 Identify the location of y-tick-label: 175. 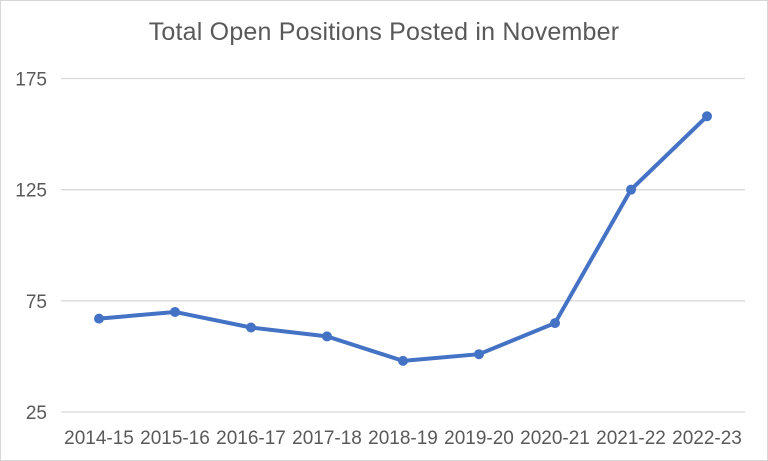
(31, 80).